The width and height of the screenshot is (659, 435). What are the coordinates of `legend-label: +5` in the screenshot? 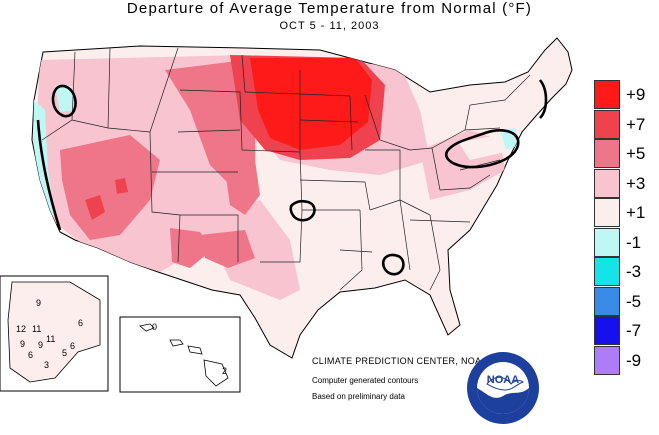 It's located at (636, 153).